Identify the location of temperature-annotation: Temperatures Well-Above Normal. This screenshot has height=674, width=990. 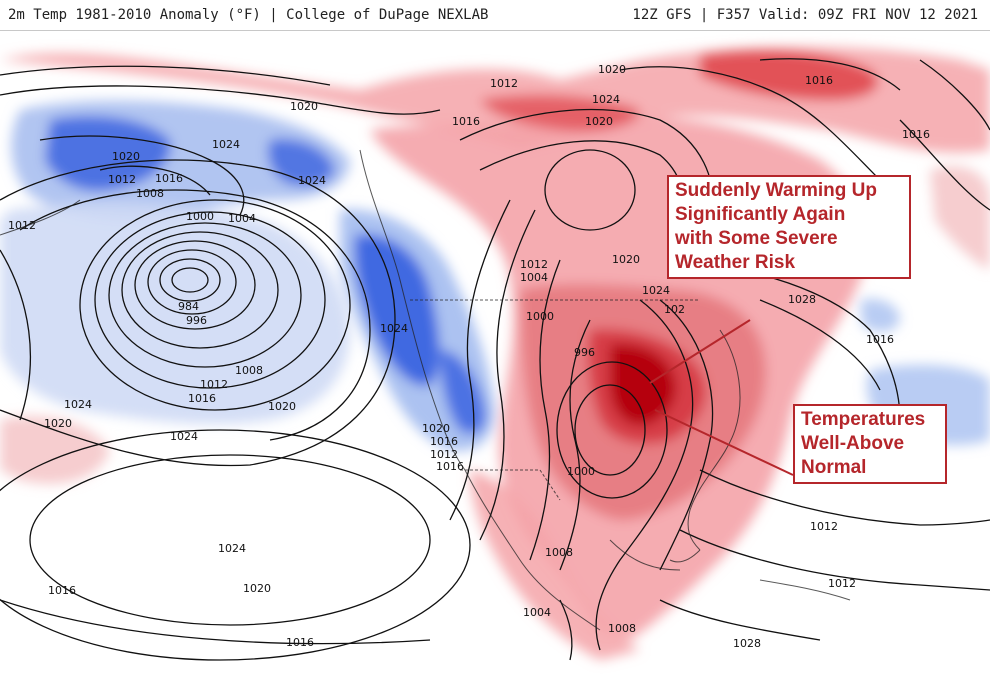
(870, 444).